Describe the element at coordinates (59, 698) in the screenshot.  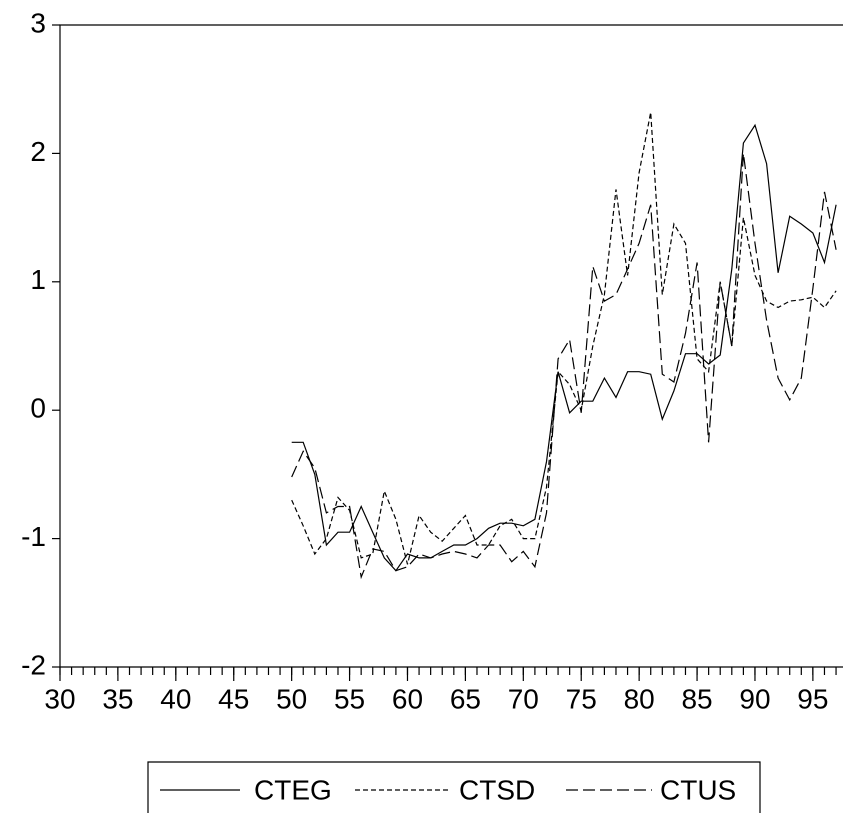
I see `x-tick-label: 30` at that location.